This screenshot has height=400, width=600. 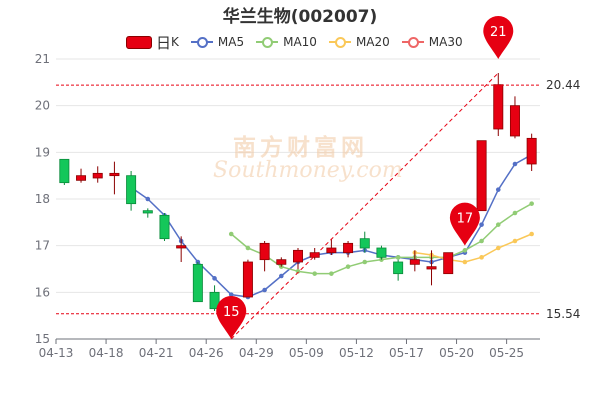 I want to click on legend-label-ma30: MA30, so click(x=445, y=42).